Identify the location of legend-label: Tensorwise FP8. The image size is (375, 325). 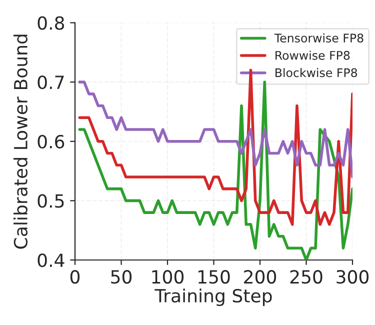
(319, 38).